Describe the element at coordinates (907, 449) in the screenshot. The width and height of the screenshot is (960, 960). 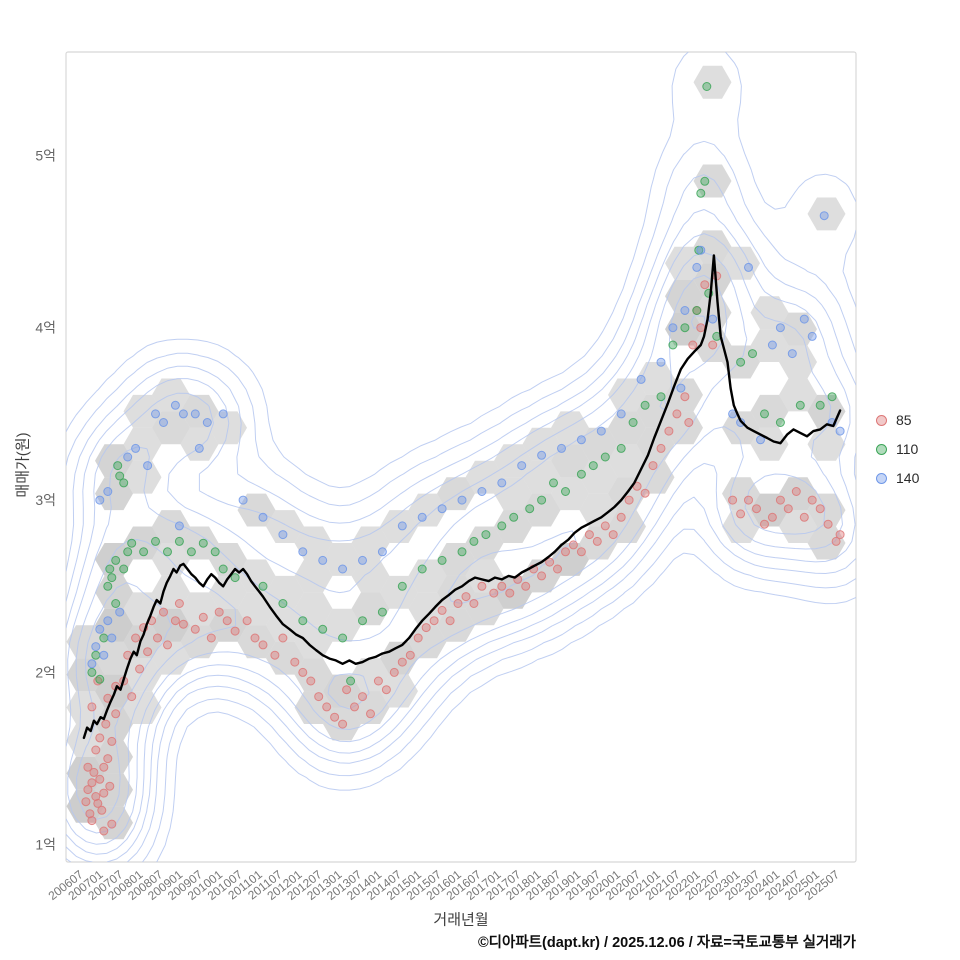
I see `legend-label: 110` at that location.